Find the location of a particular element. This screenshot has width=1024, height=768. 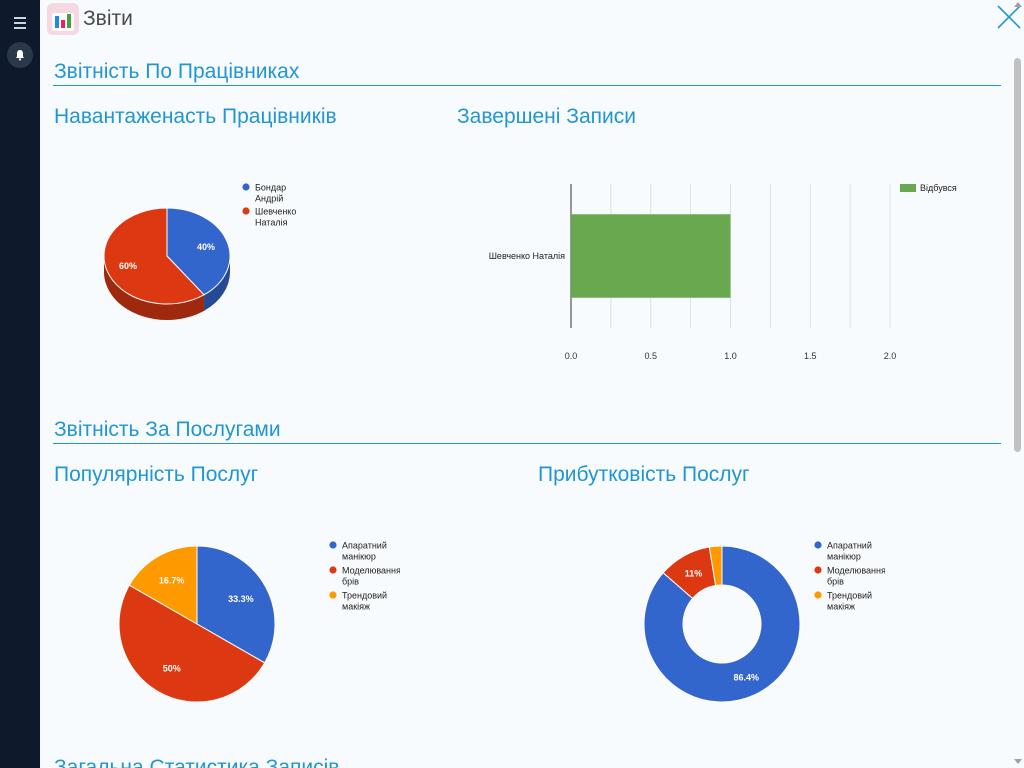

tick-label: 2.0 is located at coordinates (890, 356).